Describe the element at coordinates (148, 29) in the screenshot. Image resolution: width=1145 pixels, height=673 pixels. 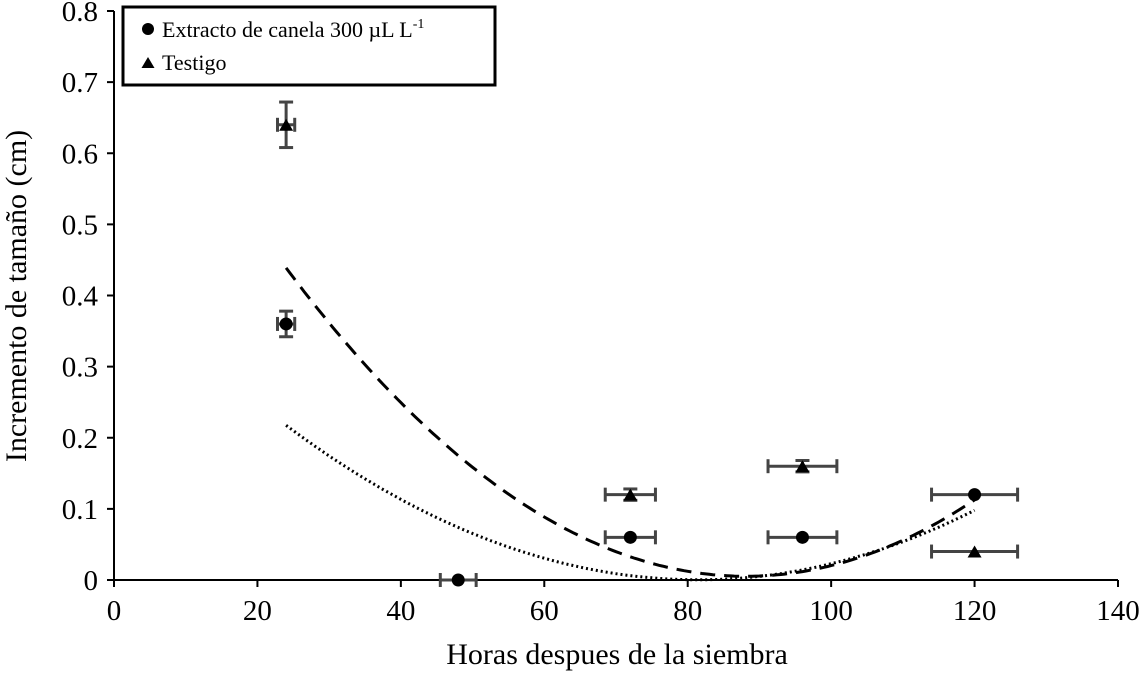
I see `legend-circle-marker` at that location.